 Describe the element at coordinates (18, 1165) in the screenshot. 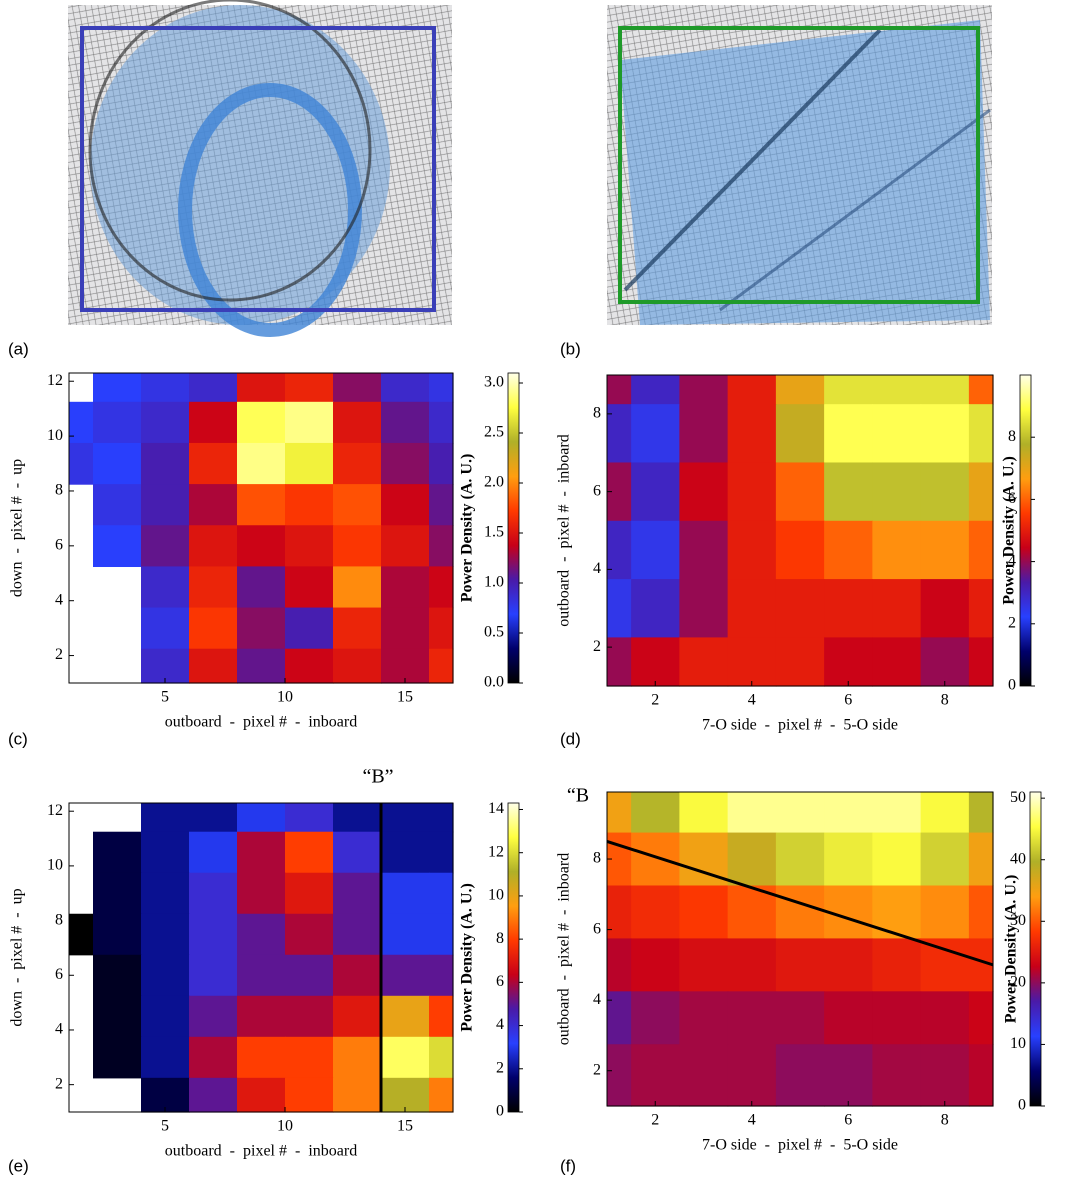

I see `panel-label: (e)` at that location.